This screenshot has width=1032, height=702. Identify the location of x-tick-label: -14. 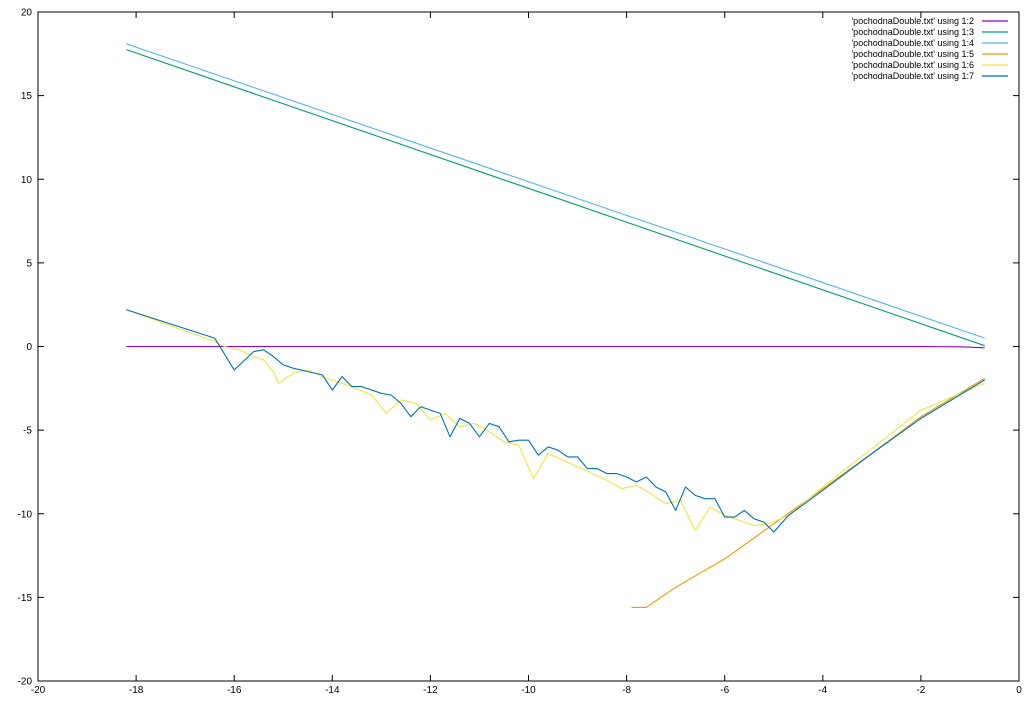
(332, 690).